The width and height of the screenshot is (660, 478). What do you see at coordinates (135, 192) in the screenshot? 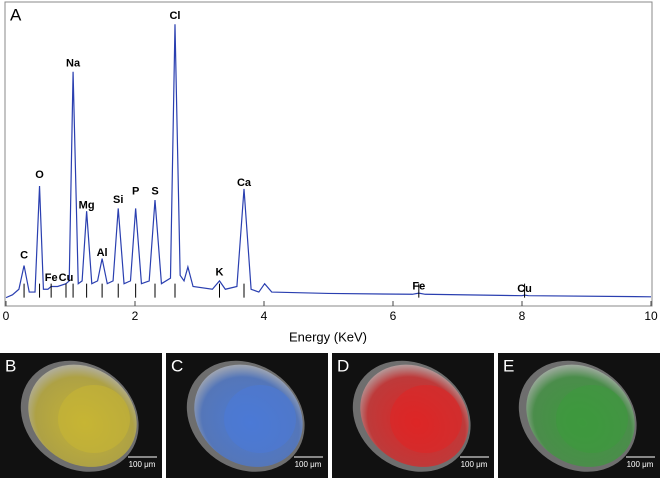
I see `element-label: P` at bounding box center [135, 192].